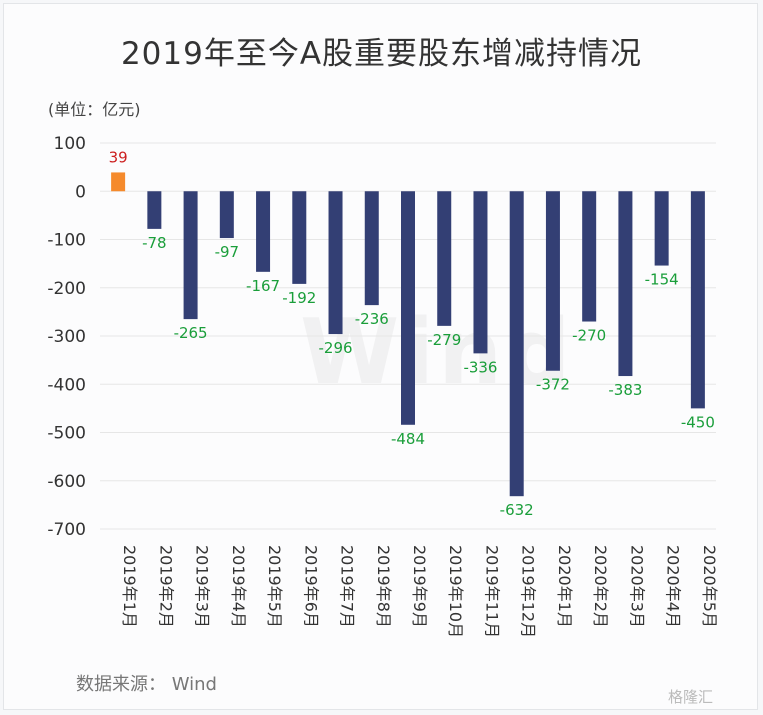  Describe the element at coordinates (66, 482) in the screenshot. I see `y-tick-label: -600` at that location.